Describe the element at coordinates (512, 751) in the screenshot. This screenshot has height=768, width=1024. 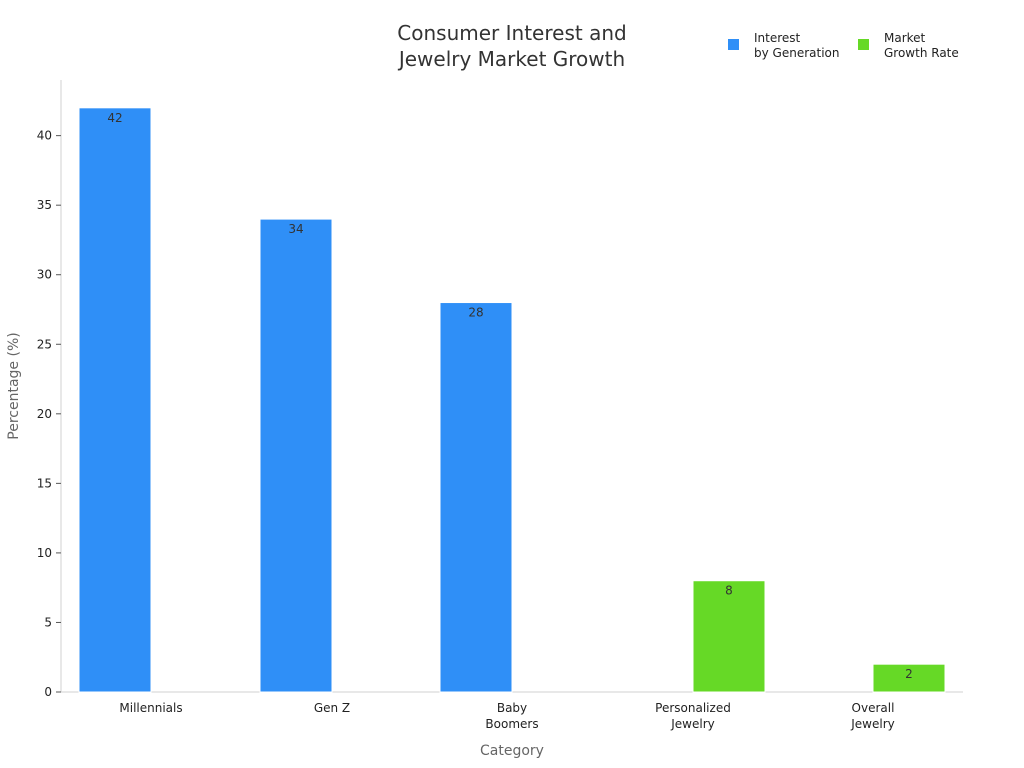
I see `x-axis-title: Category` at that location.